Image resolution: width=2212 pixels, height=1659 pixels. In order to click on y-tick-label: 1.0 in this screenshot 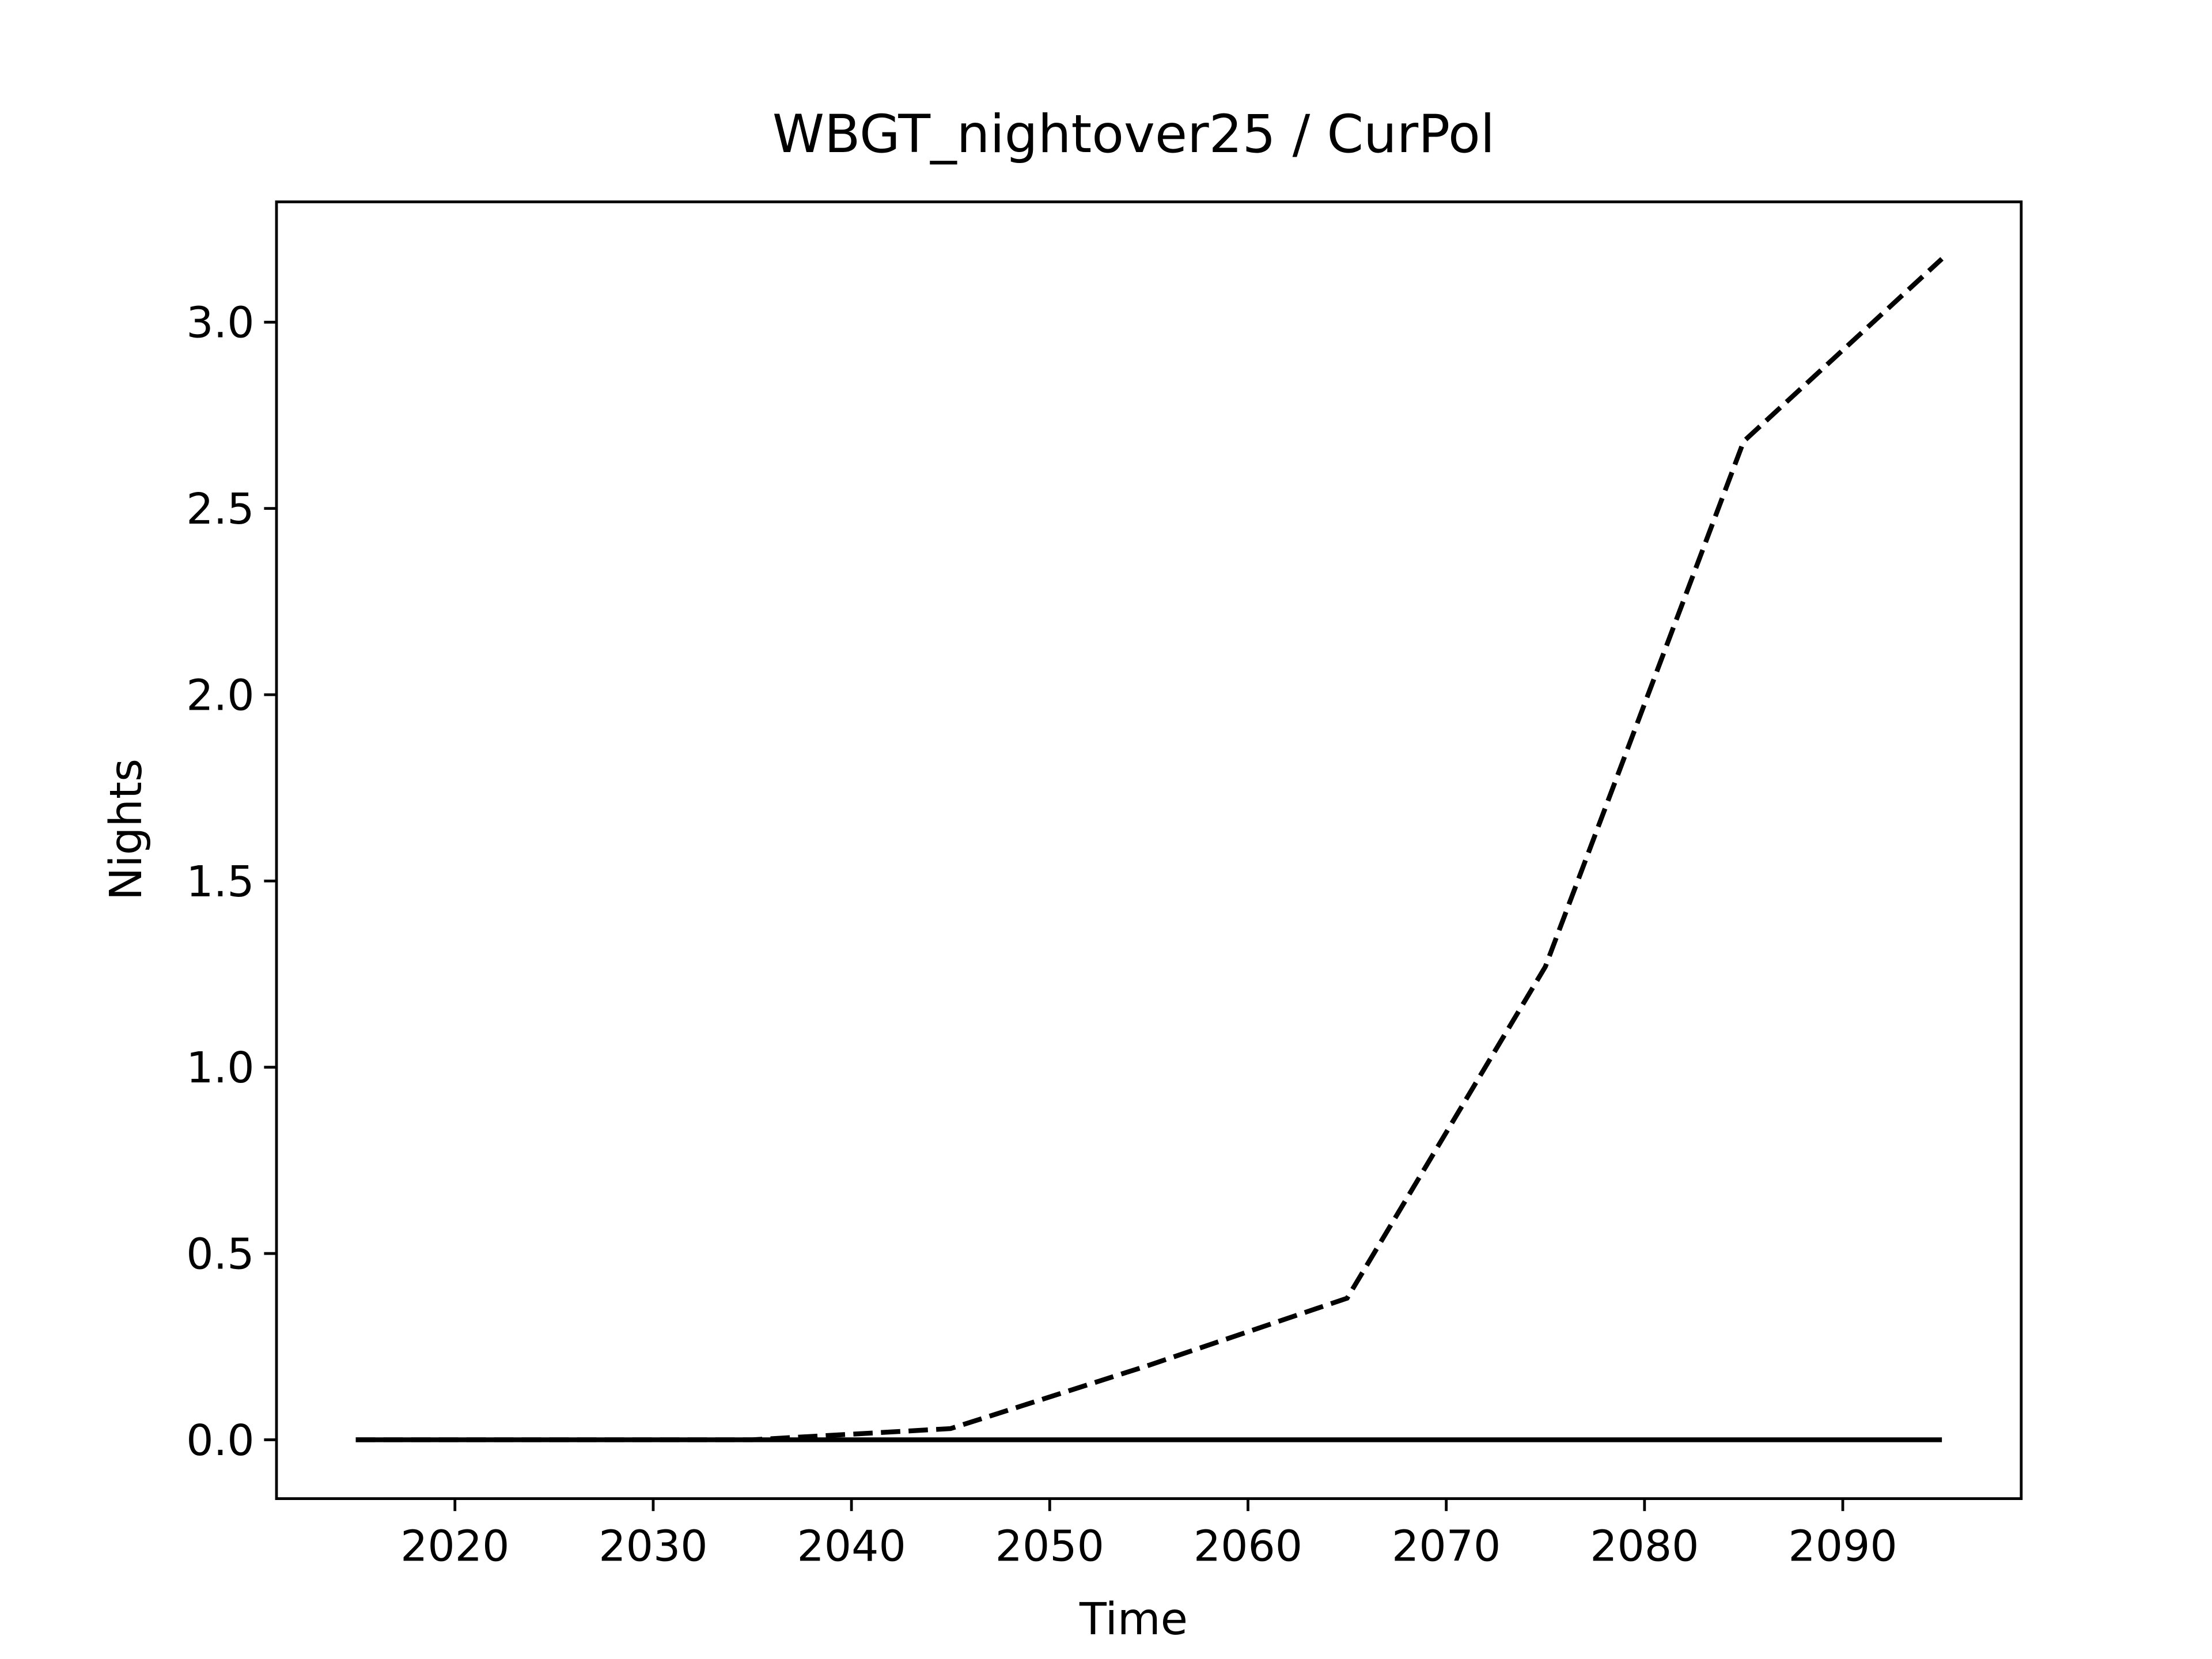, I will do `click(220, 1068)`.